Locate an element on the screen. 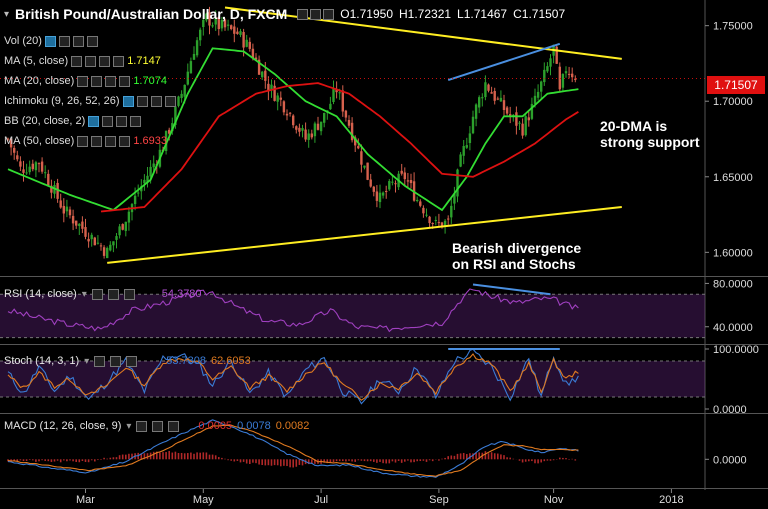 This screenshot has height=509, width=768. header-settings-buttons is located at coordinates (316, 14).